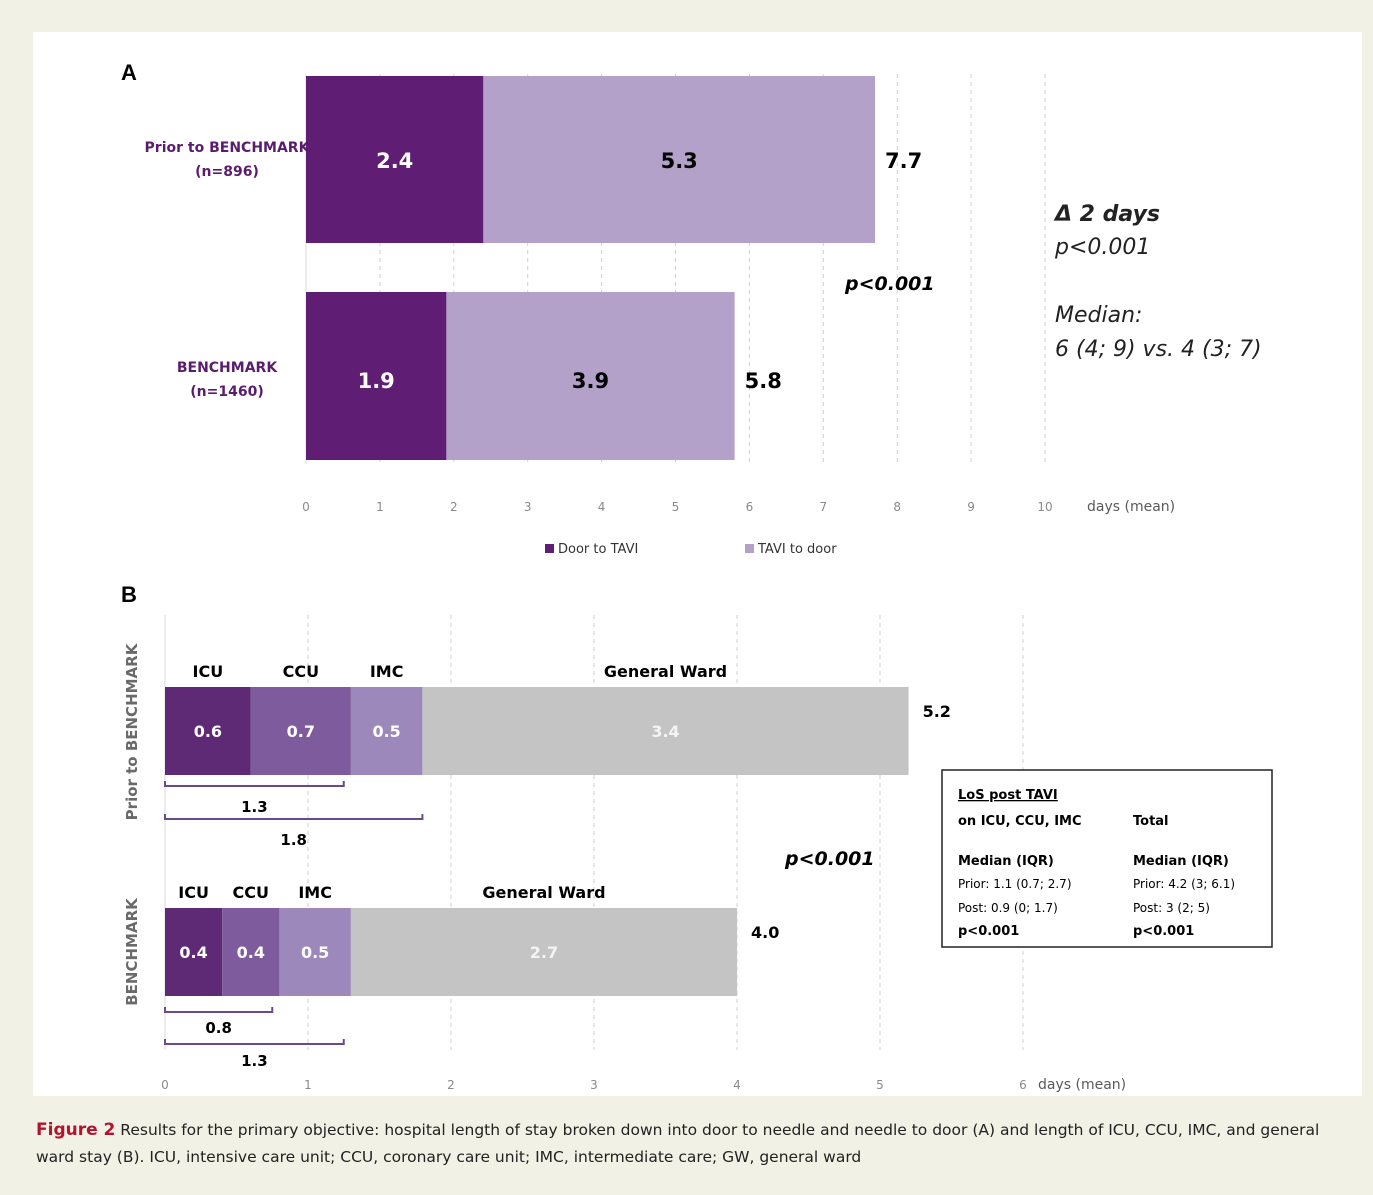  I want to click on legend-label-a: TAVI to door, so click(797, 549).